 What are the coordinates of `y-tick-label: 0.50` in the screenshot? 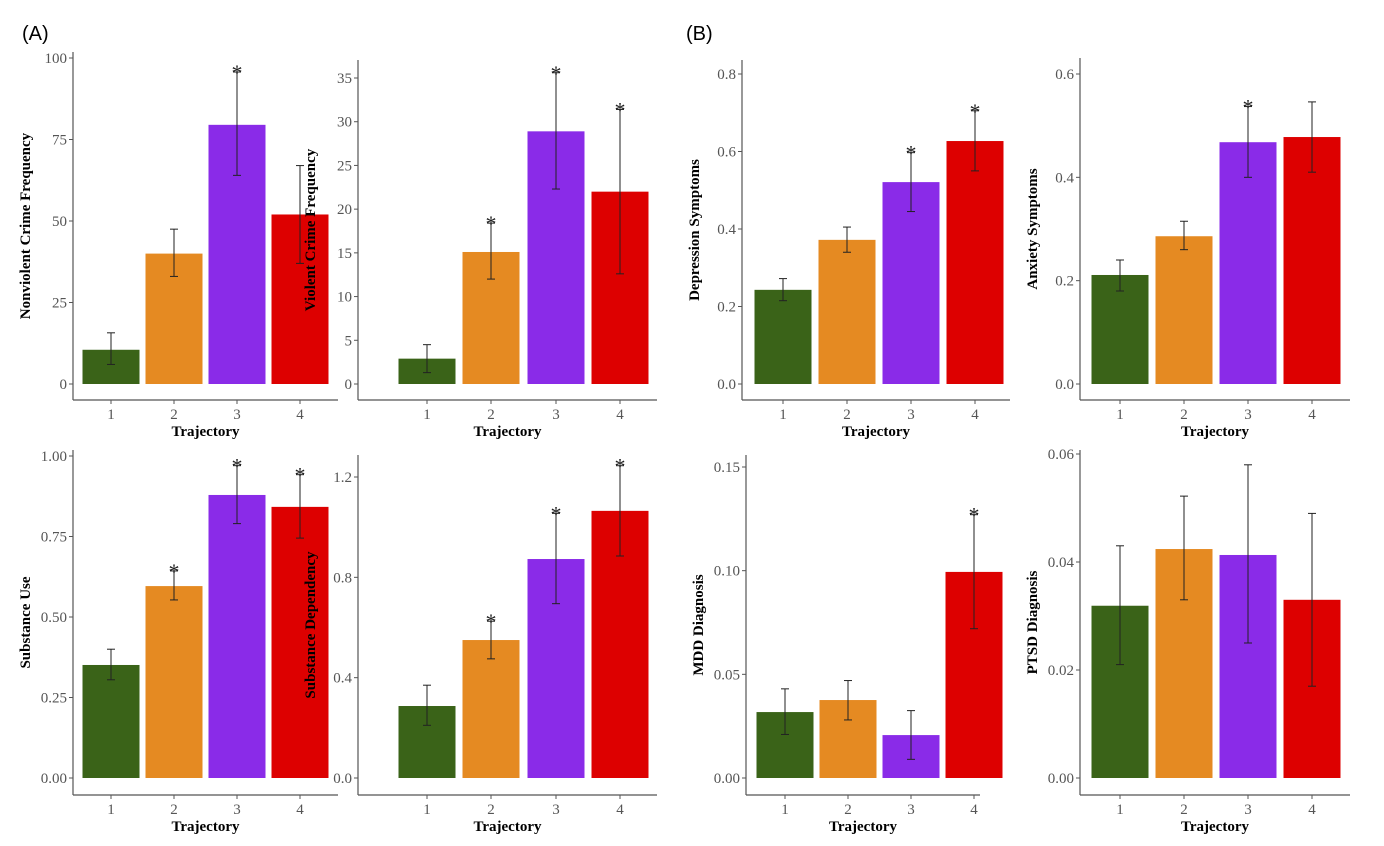 It's located at (54, 618).